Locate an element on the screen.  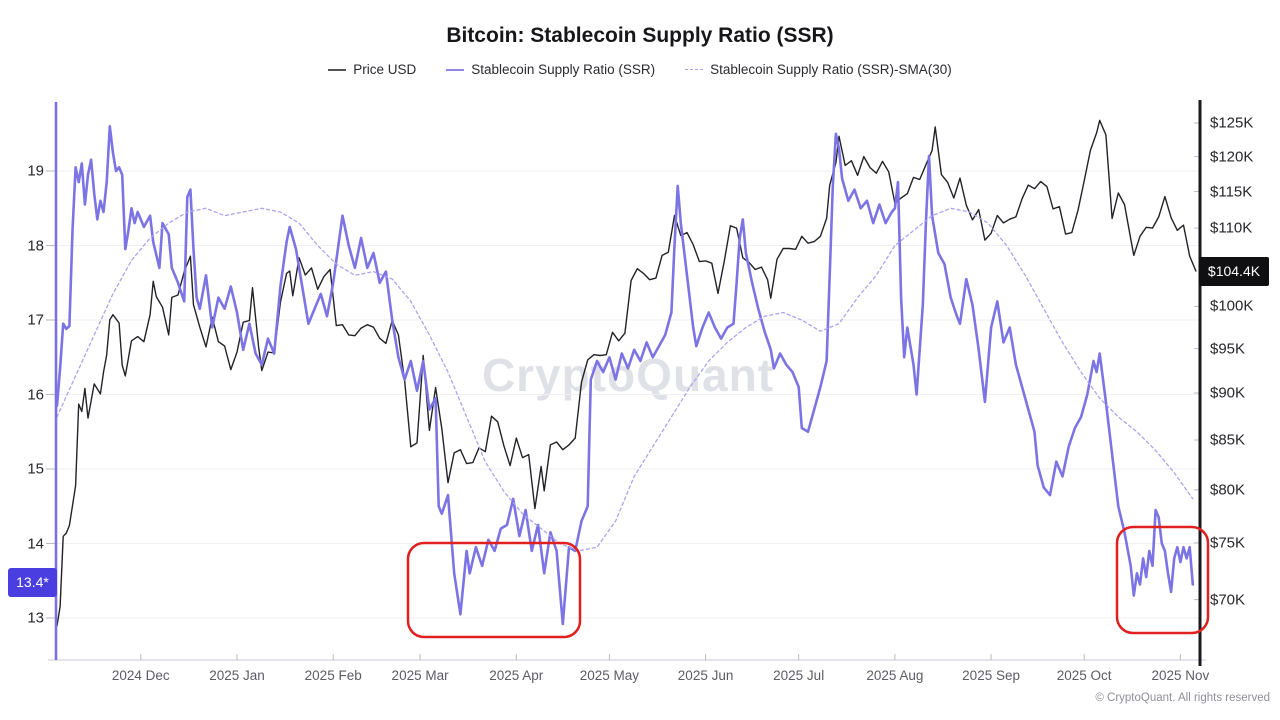
copyright-notice: © CryptoQuant. All rights reserved is located at coordinates (1182, 698).